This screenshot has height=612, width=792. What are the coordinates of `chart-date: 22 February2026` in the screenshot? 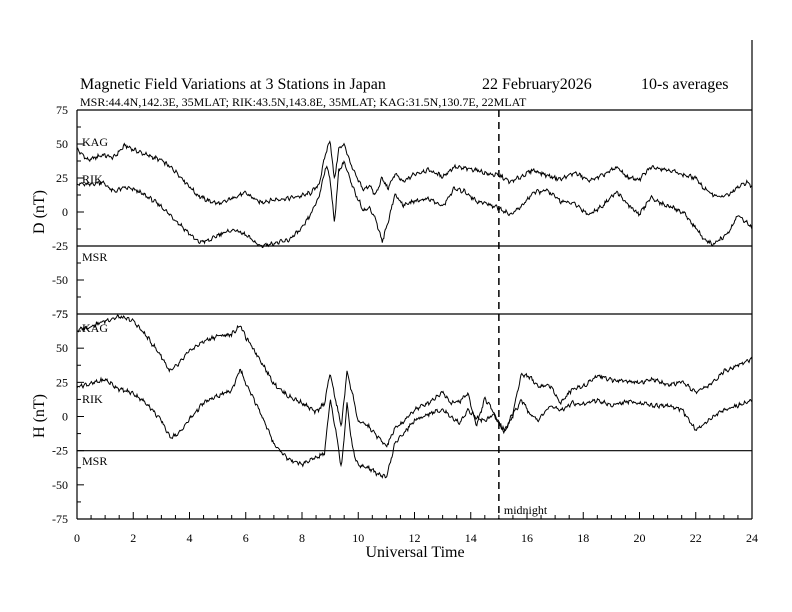 It's located at (537, 84).